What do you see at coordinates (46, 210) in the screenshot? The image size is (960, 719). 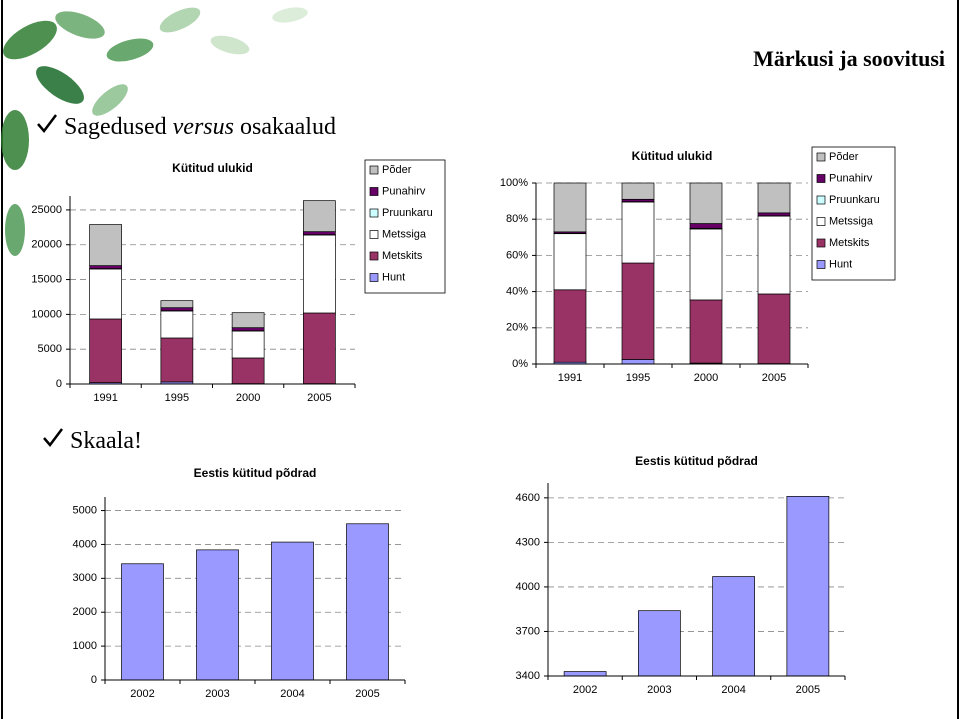 I see `y-tick-label: 25000` at bounding box center [46, 210].